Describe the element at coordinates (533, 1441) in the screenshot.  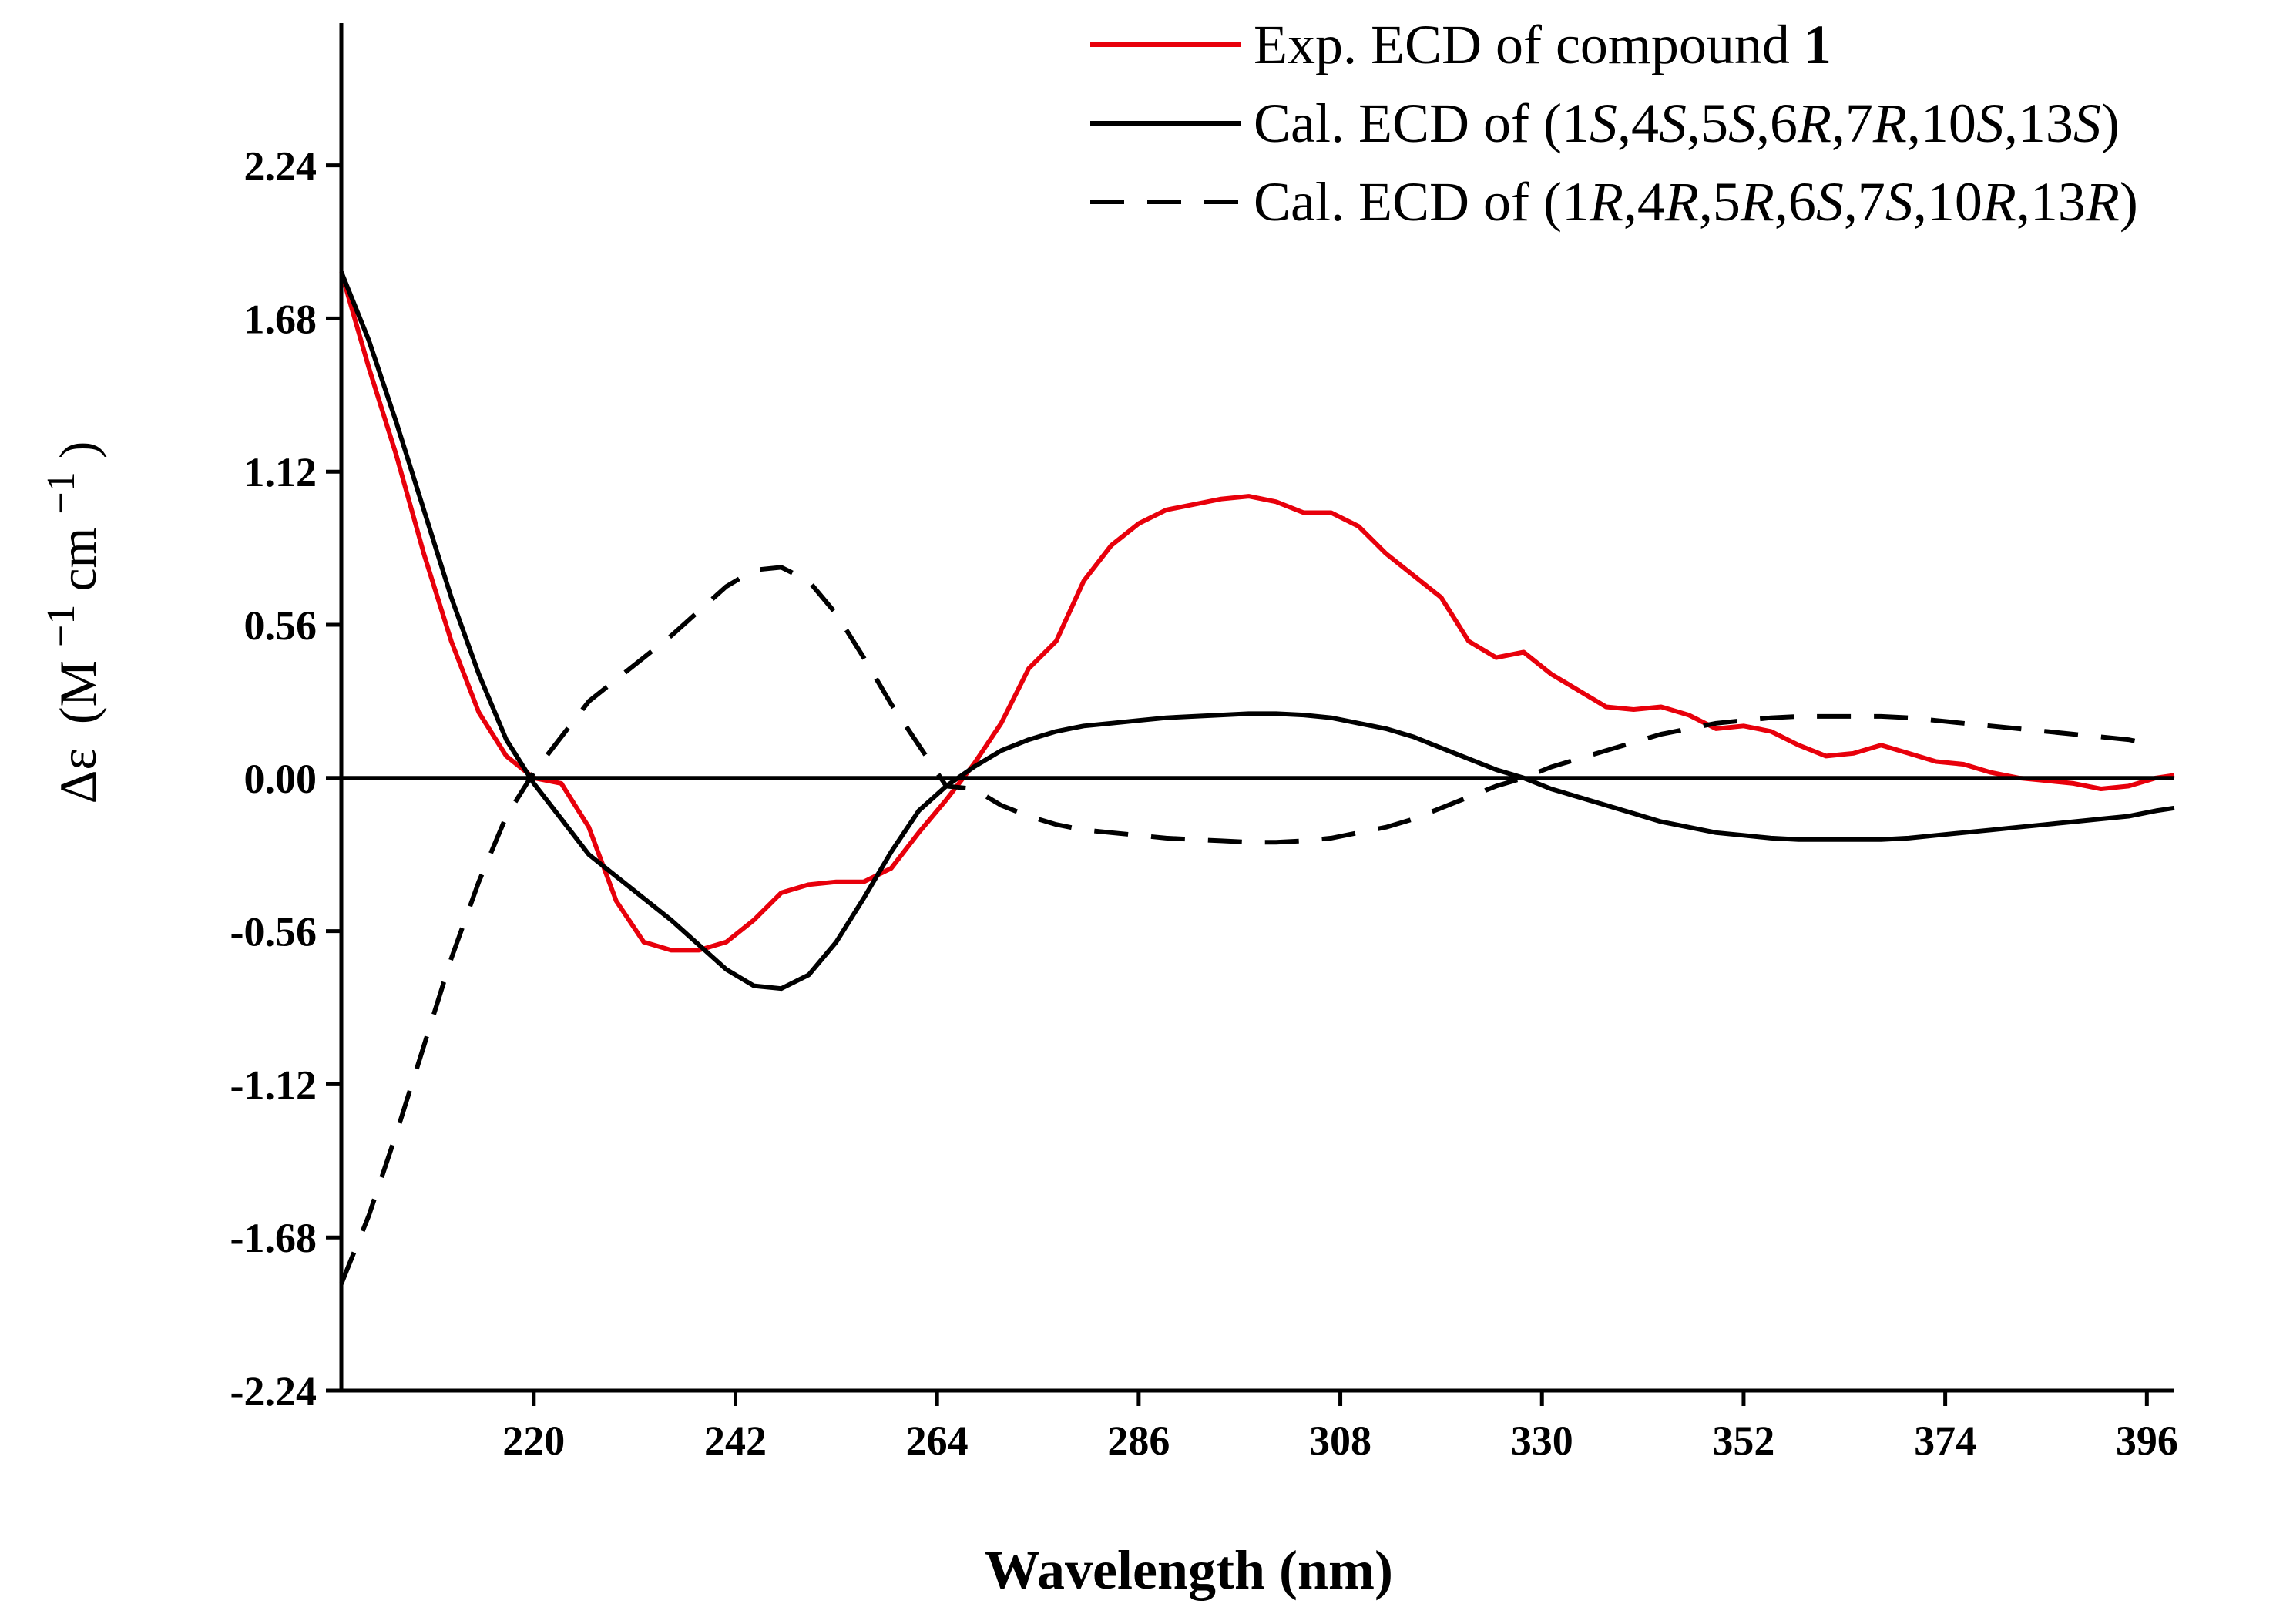
I see `x-tick-label: 220` at that location.